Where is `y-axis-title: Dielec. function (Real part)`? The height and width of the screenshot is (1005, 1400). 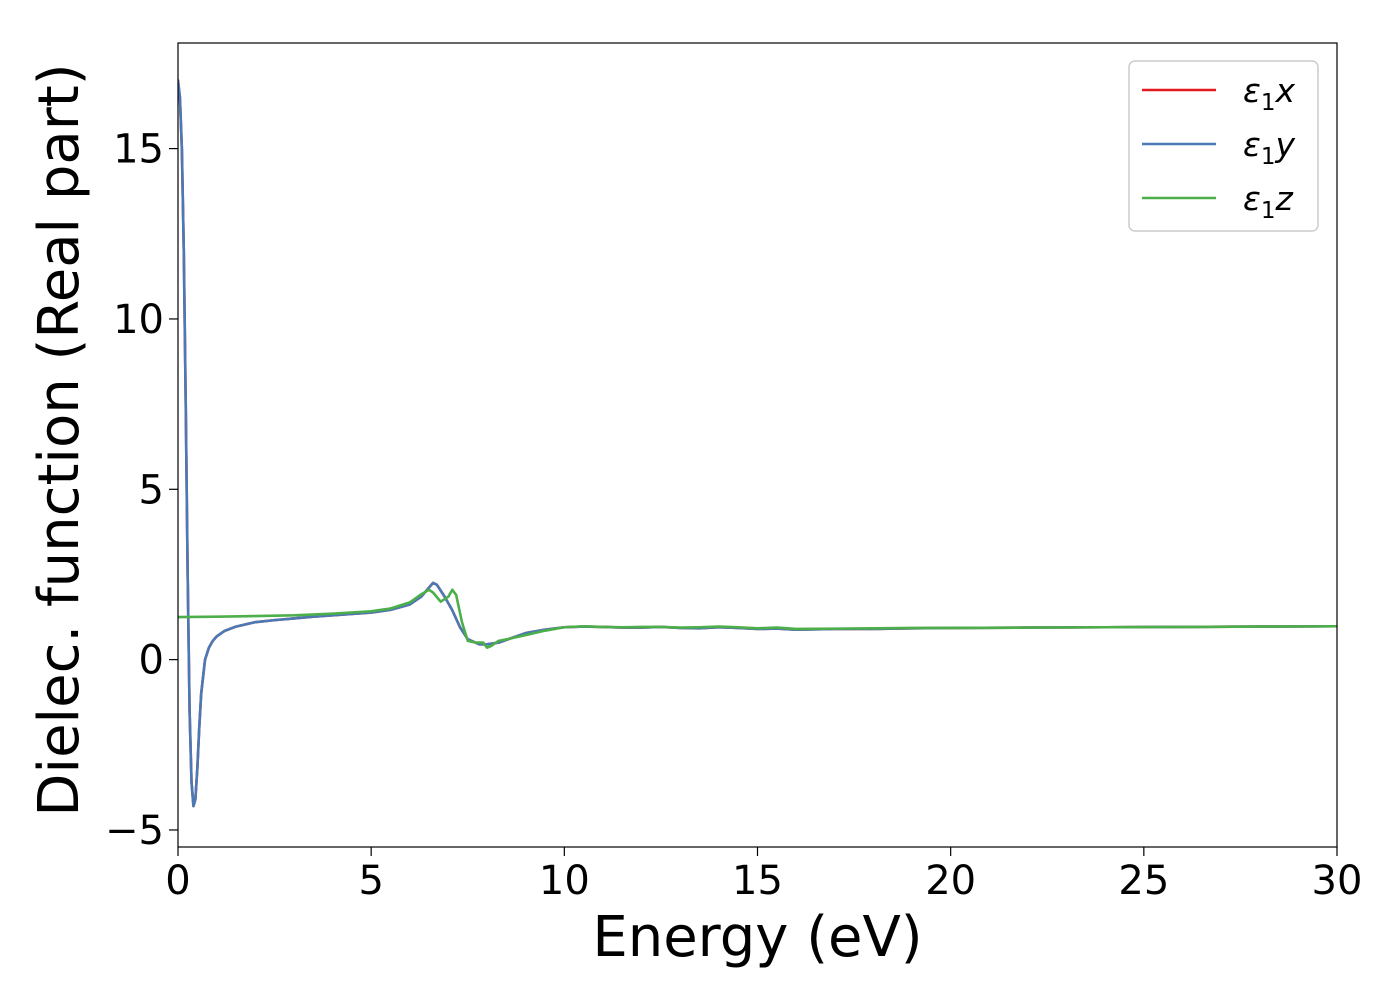 y-axis-title: Dielec. function (Real part) is located at coordinates (59, 439).